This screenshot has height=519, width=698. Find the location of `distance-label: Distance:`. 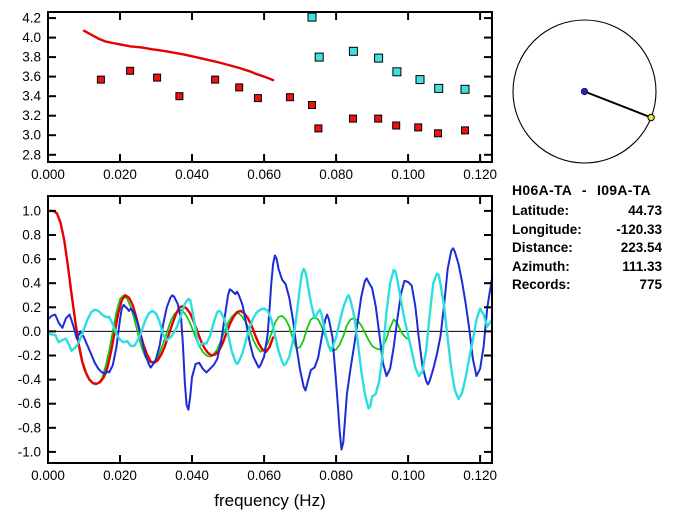

distance-label: Distance: is located at coordinates (542, 247).